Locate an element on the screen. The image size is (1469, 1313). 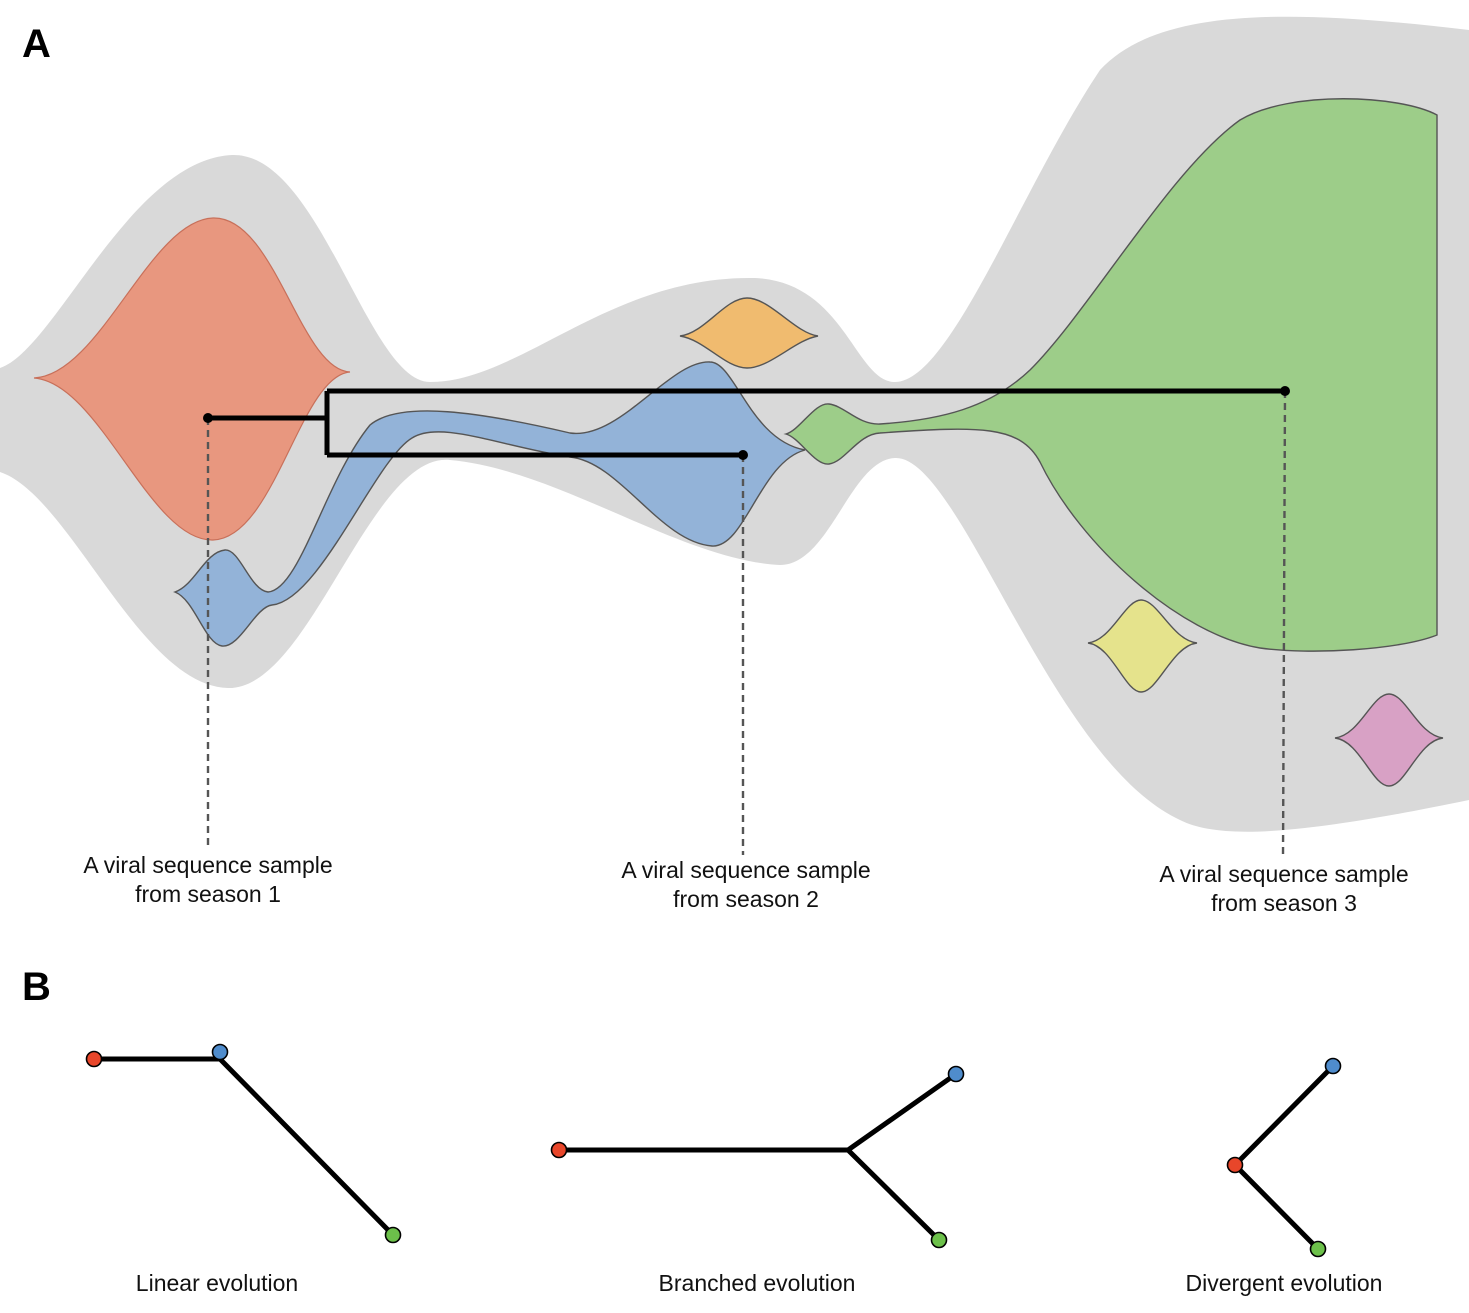
sample-label-season-3-line1: A viral sequence sample is located at coordinates (1283, 874).